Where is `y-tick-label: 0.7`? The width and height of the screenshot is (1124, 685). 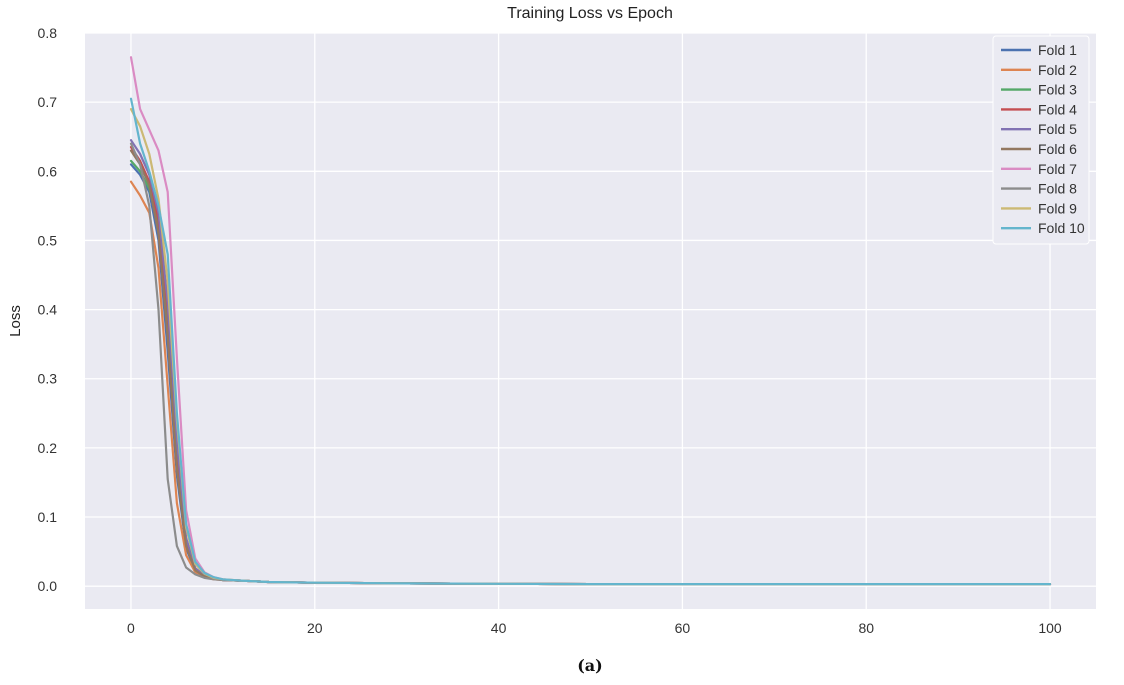 y-tick-label: 0.7 is located at coordinates (48, 102).